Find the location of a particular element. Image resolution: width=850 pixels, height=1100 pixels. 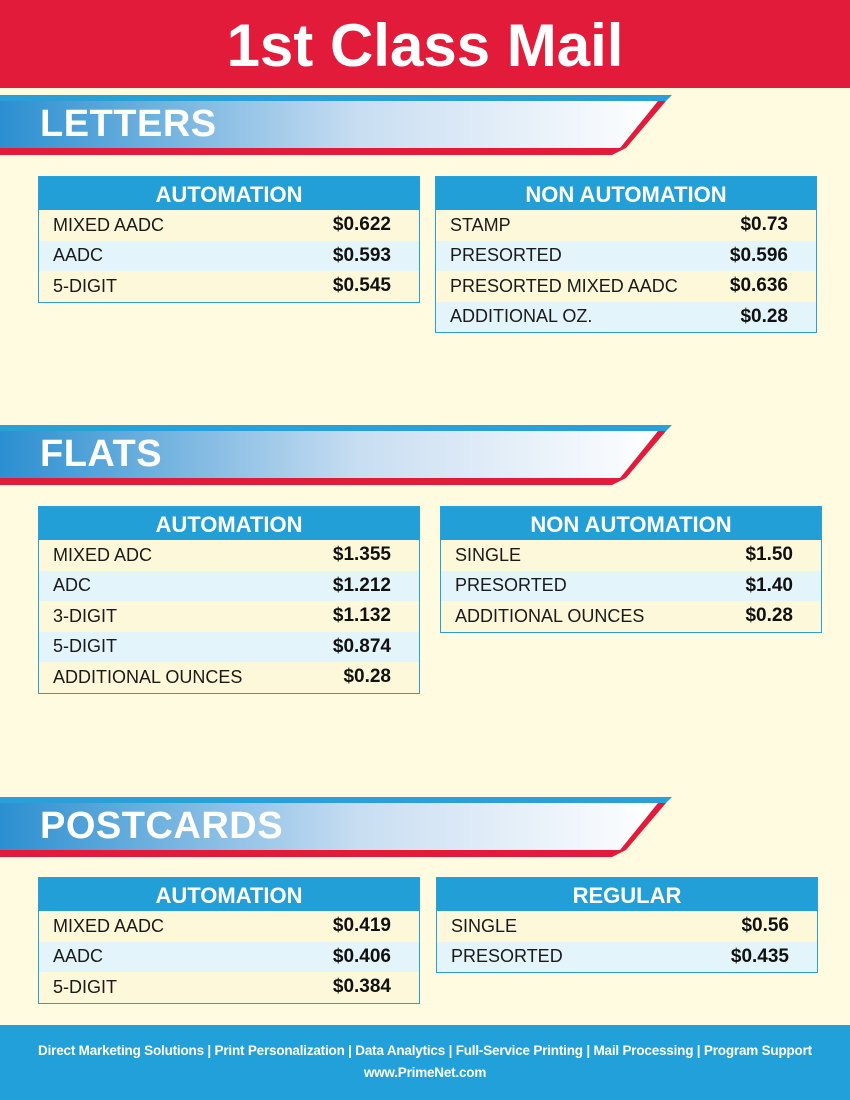

table-row: MIXED AADC $0.622 is located at coordinates (229, 225).